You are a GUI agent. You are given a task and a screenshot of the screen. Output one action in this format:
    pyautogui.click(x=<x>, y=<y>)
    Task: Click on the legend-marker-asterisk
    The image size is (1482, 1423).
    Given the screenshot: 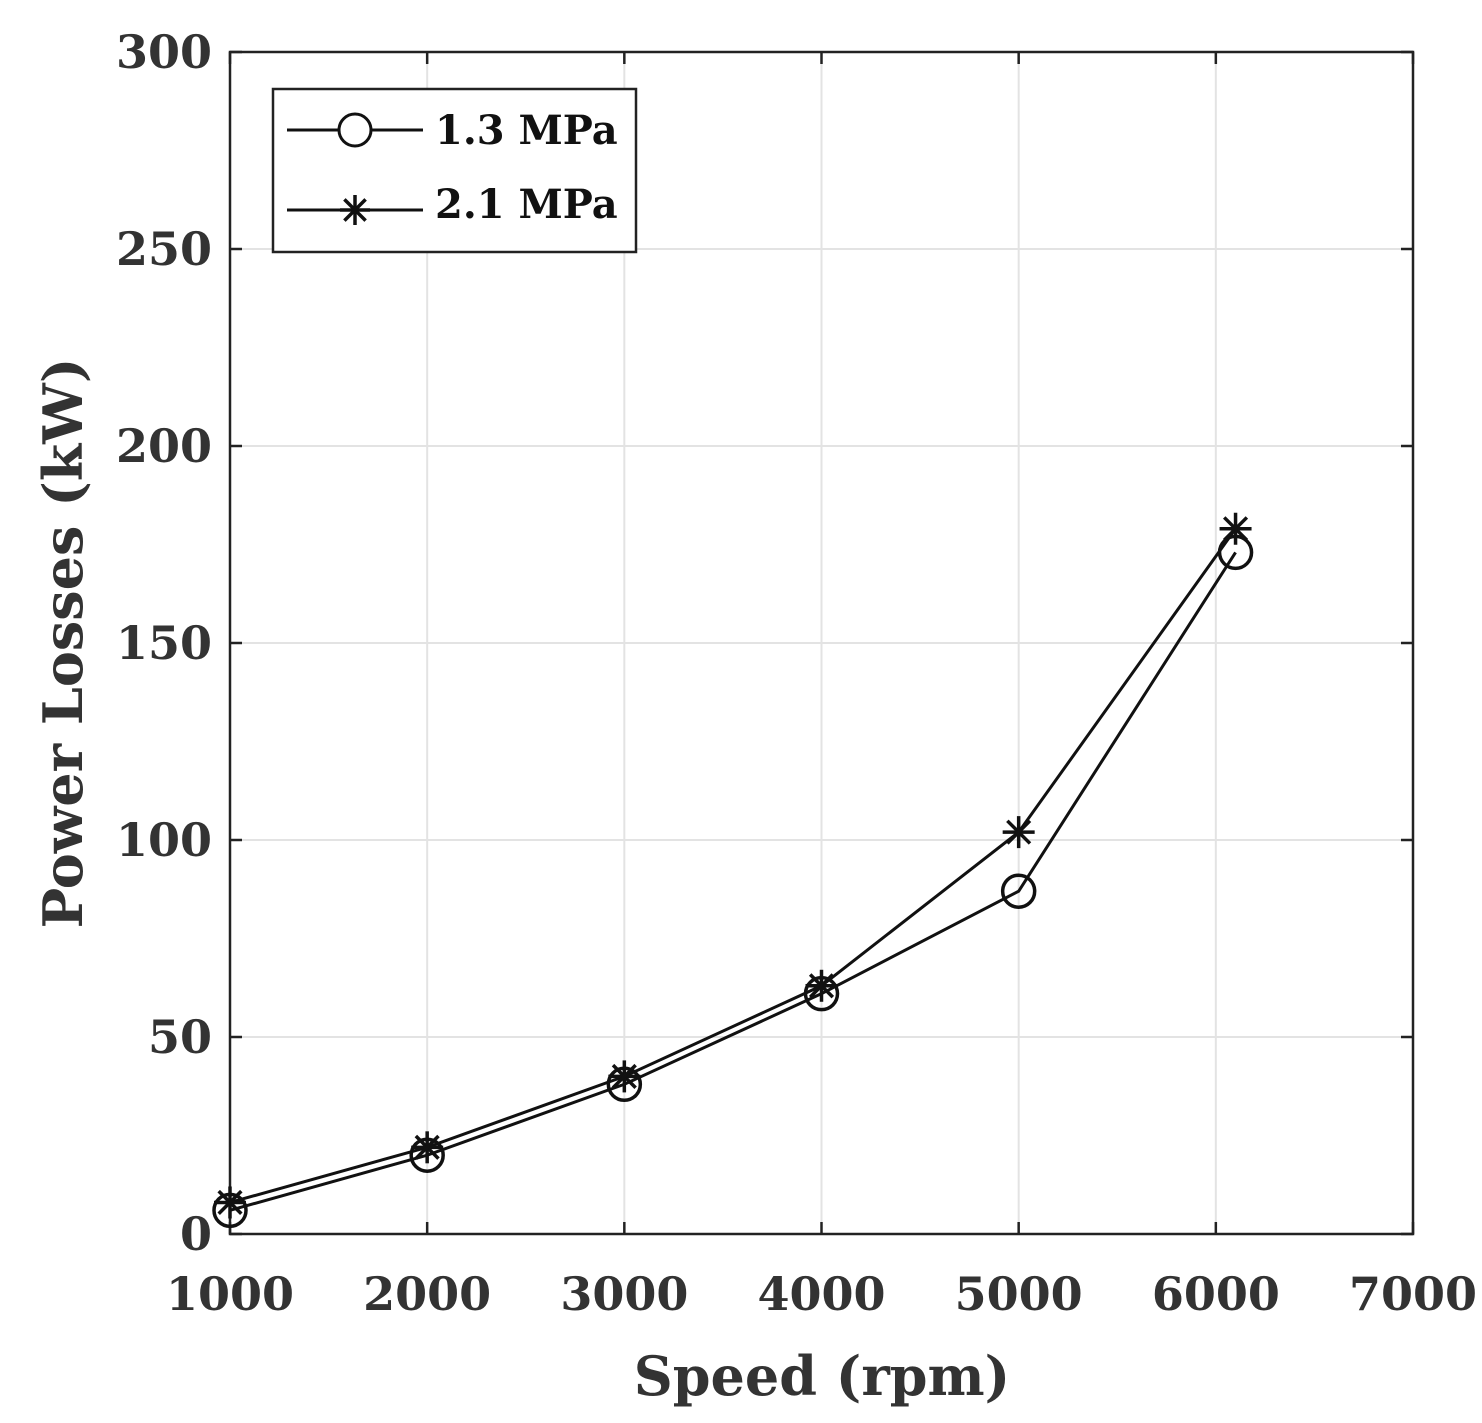 What is the action you would take?
    pyautogui.click(x=355, y=210)
    